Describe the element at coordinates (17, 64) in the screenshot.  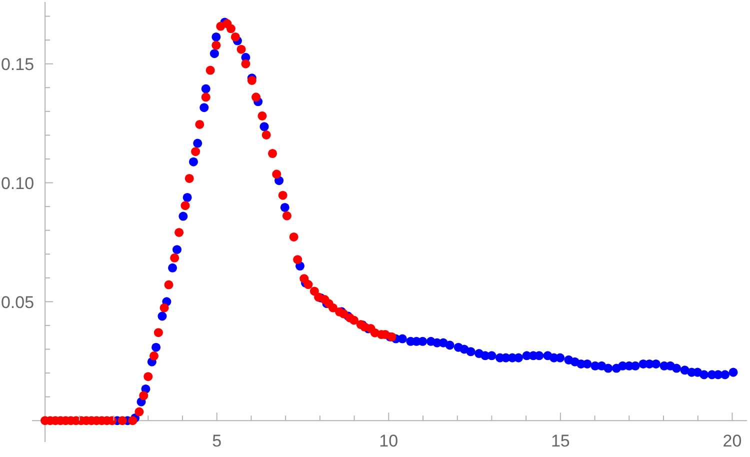
I see `y-tick-label: 0.15` at that location.